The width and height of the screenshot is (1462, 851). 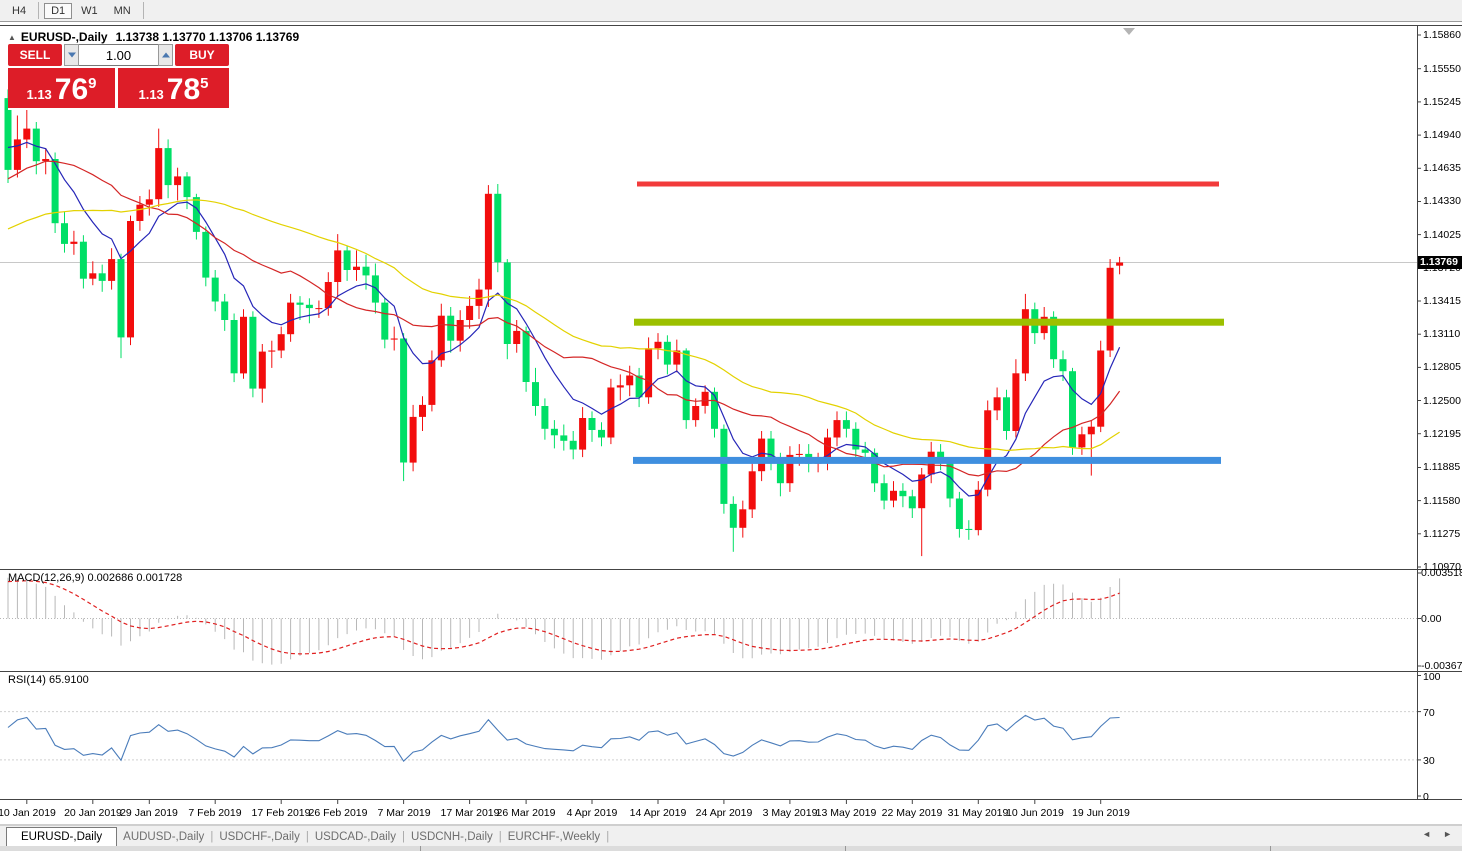 I want to click on timeframe-button-d1: D1, so click(x=58, y=10).